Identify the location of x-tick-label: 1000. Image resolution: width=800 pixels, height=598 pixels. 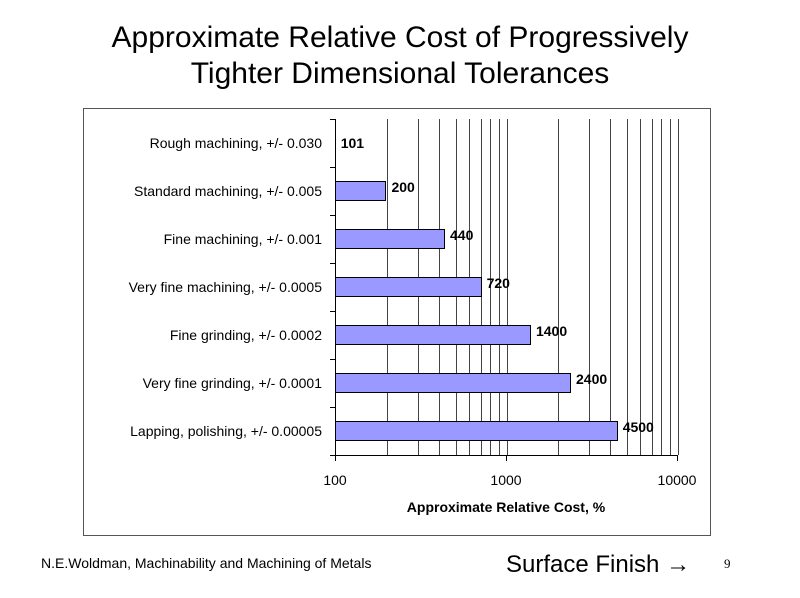
(506, 480).